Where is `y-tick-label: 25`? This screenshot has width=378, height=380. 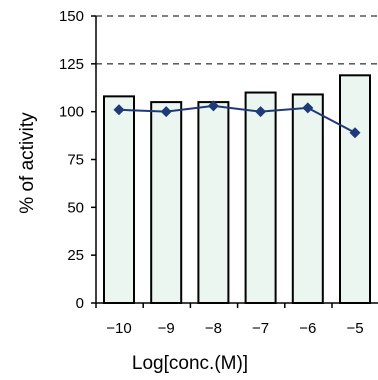
y-tick-label: 25 is located at coordinates (75, 255).